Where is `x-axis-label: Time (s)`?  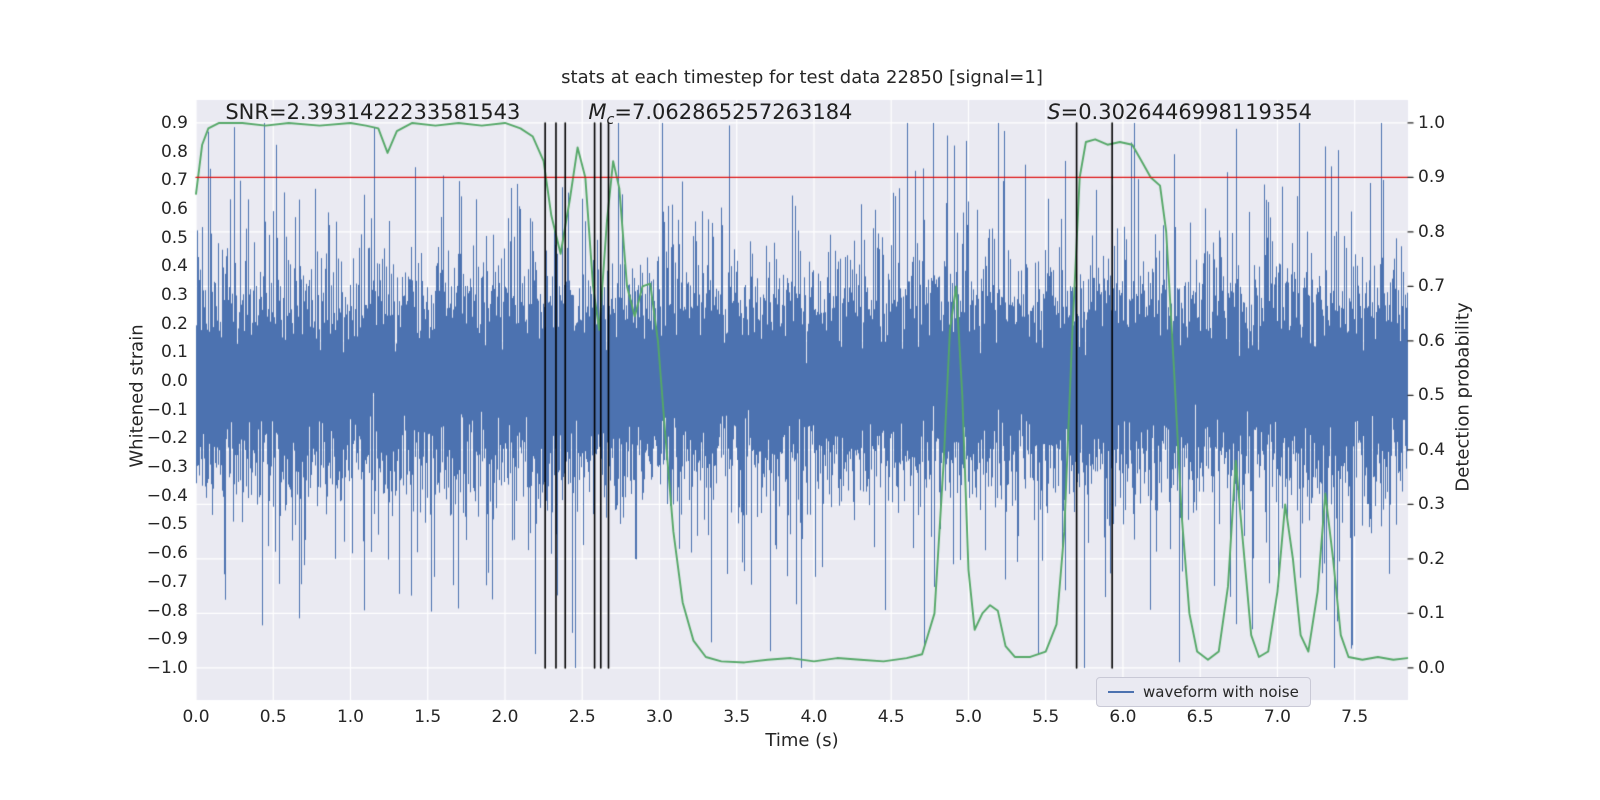
x-axis-label: Time (s) is located at coordinates (802, 740).